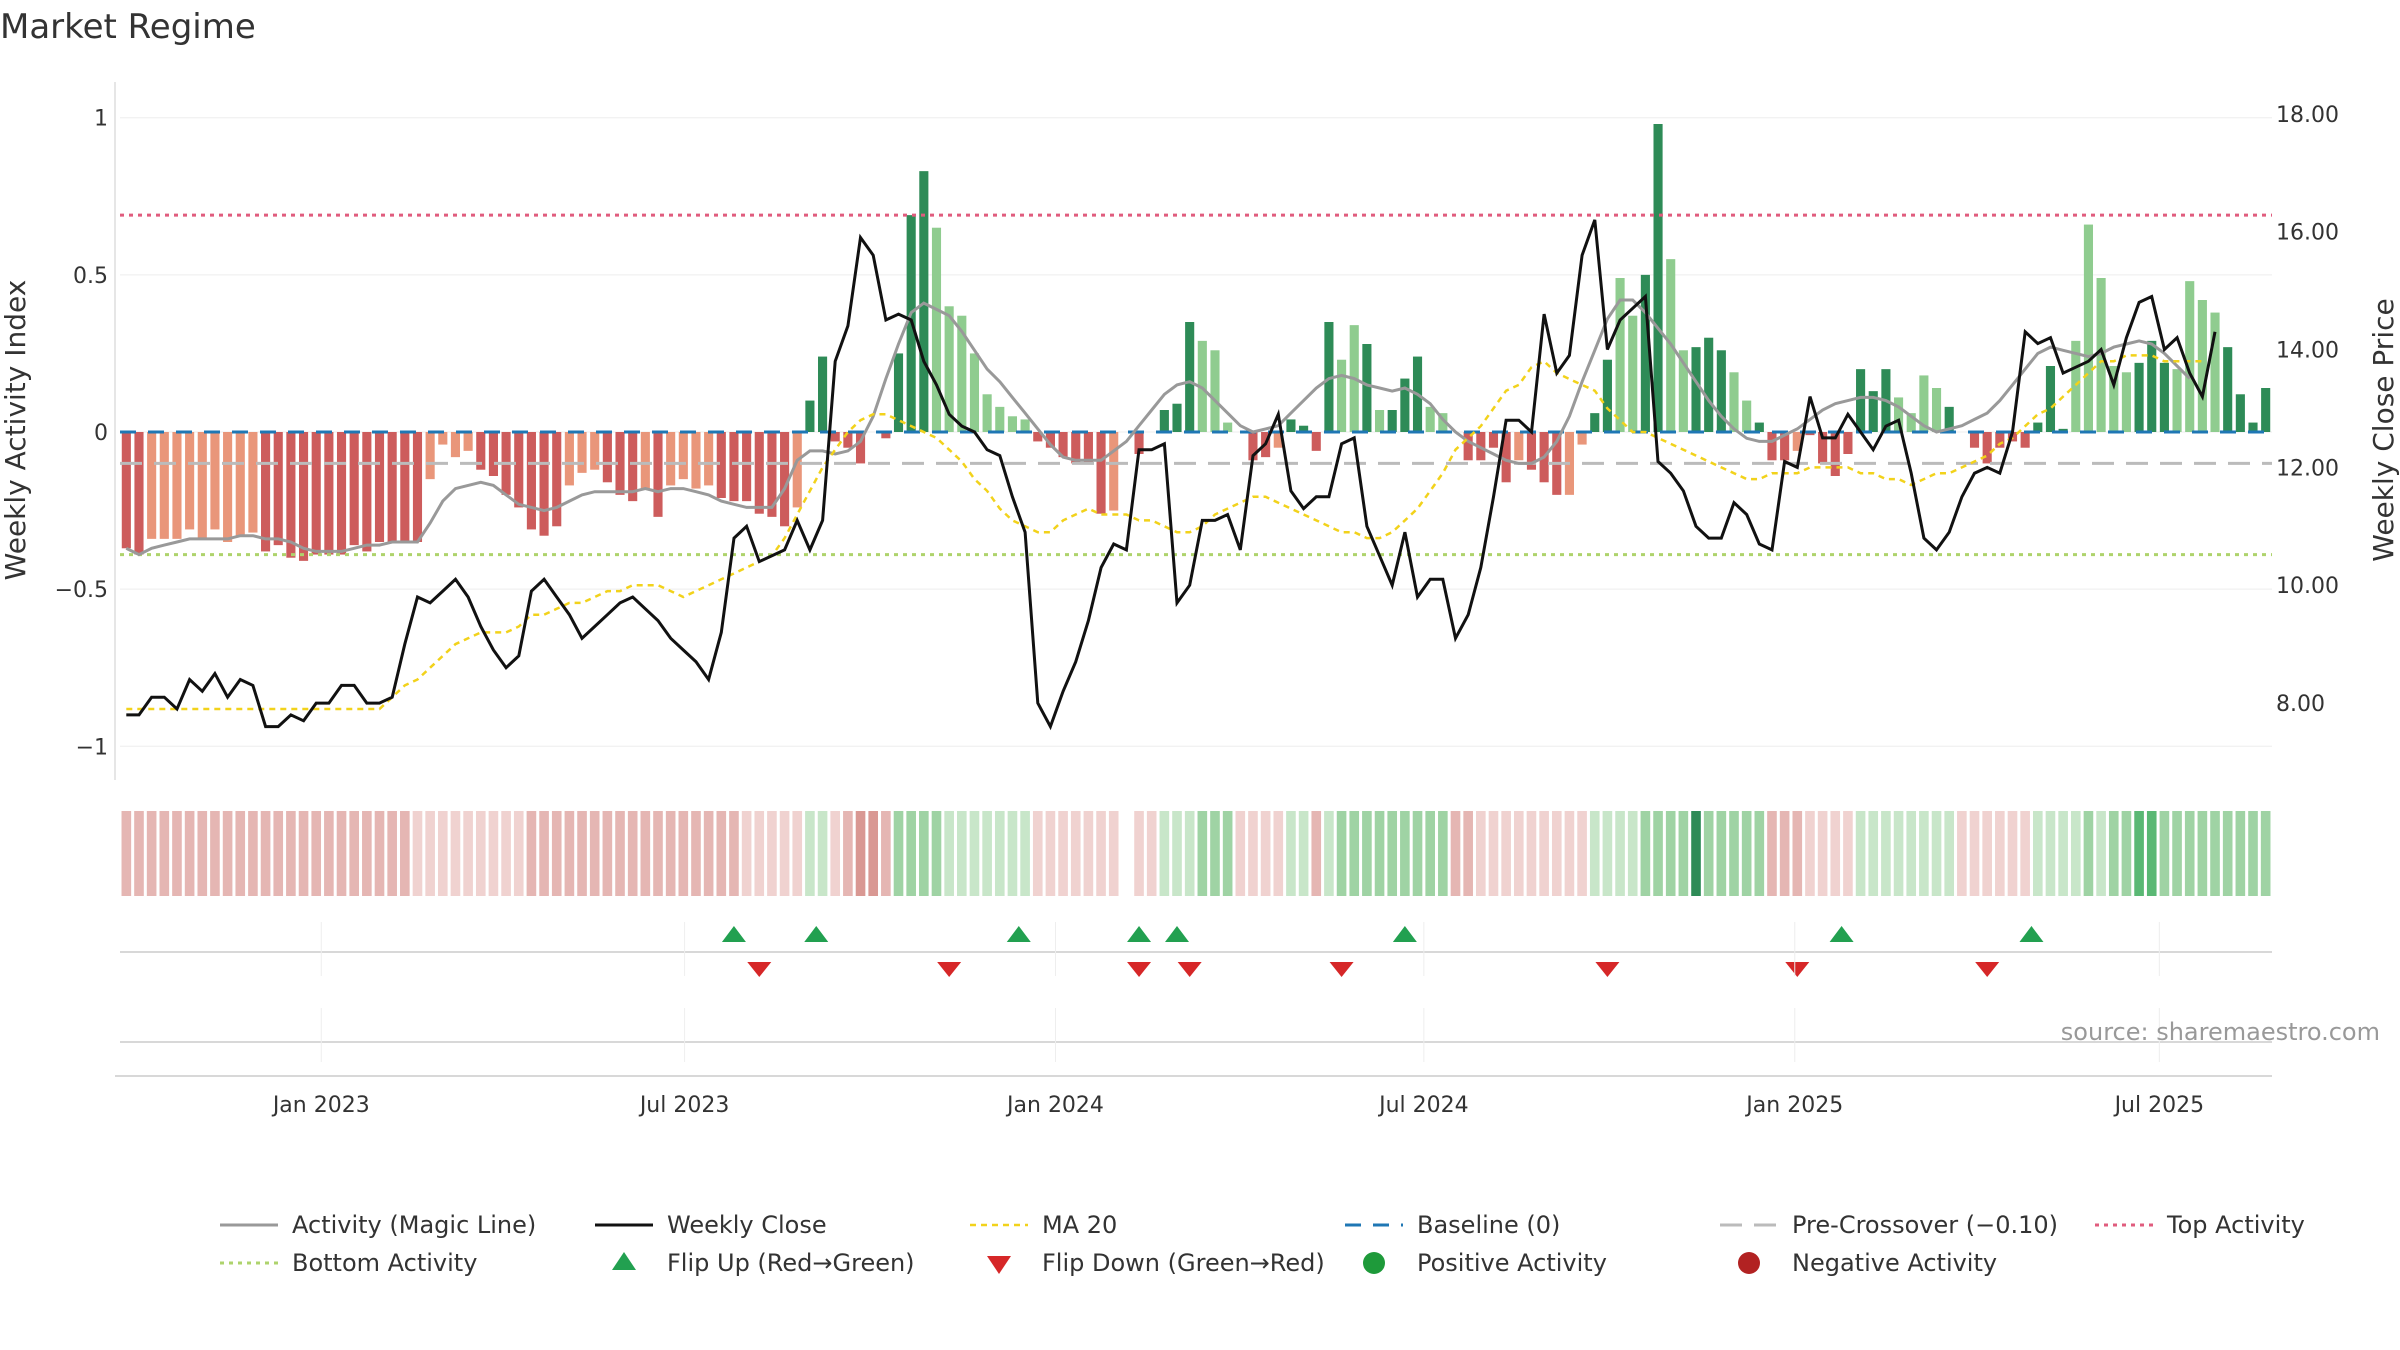 This screenshot has height=1350, width=2400. Describe the element at coordinates (684, 1105) in the screenshot. I see `x-tick-label: Jul 2023` at that location.